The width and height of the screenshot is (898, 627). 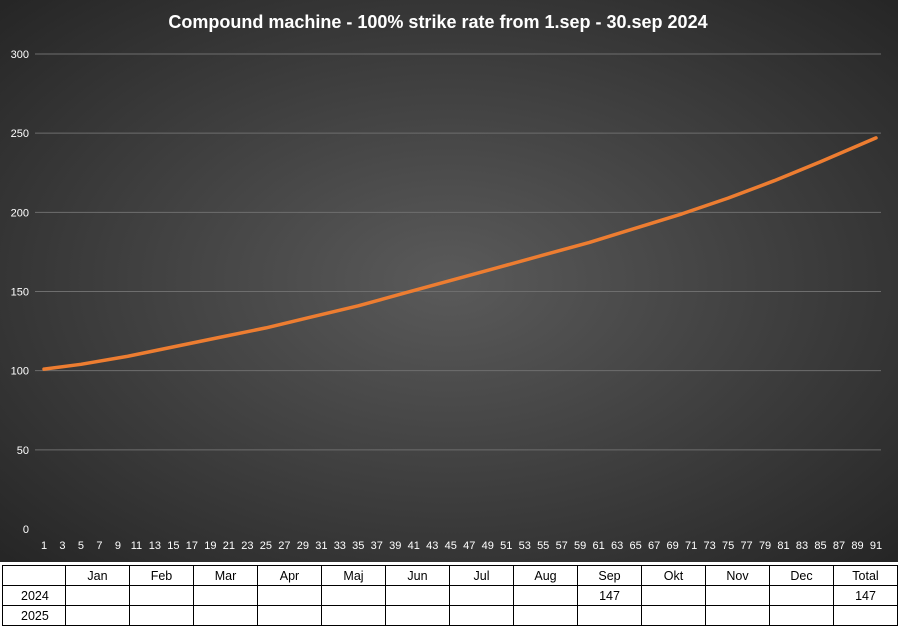 I want to click on table-header-cell: Dec, so click(x=801, y=575).